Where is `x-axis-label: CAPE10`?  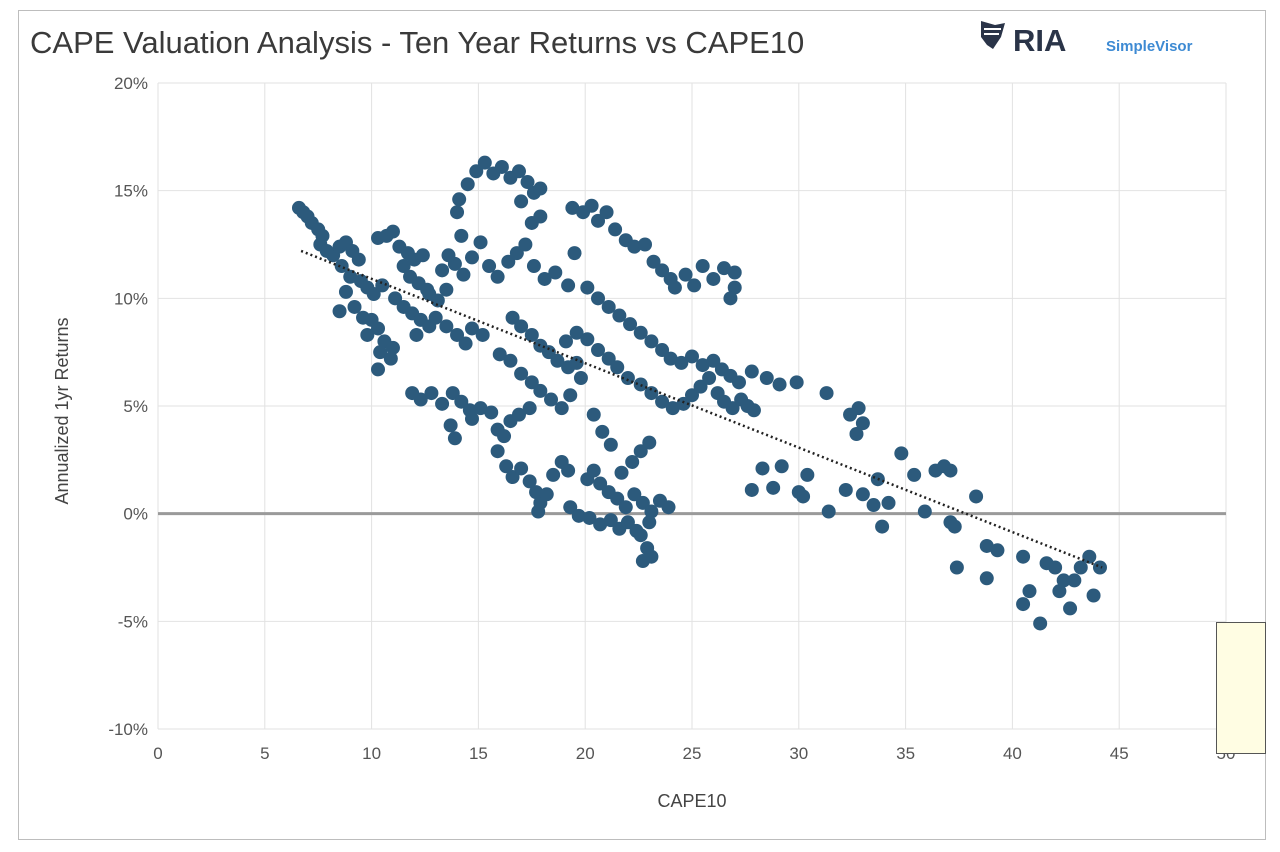 x-axis-label: CAPE10 is located at coordinates (691, 801).